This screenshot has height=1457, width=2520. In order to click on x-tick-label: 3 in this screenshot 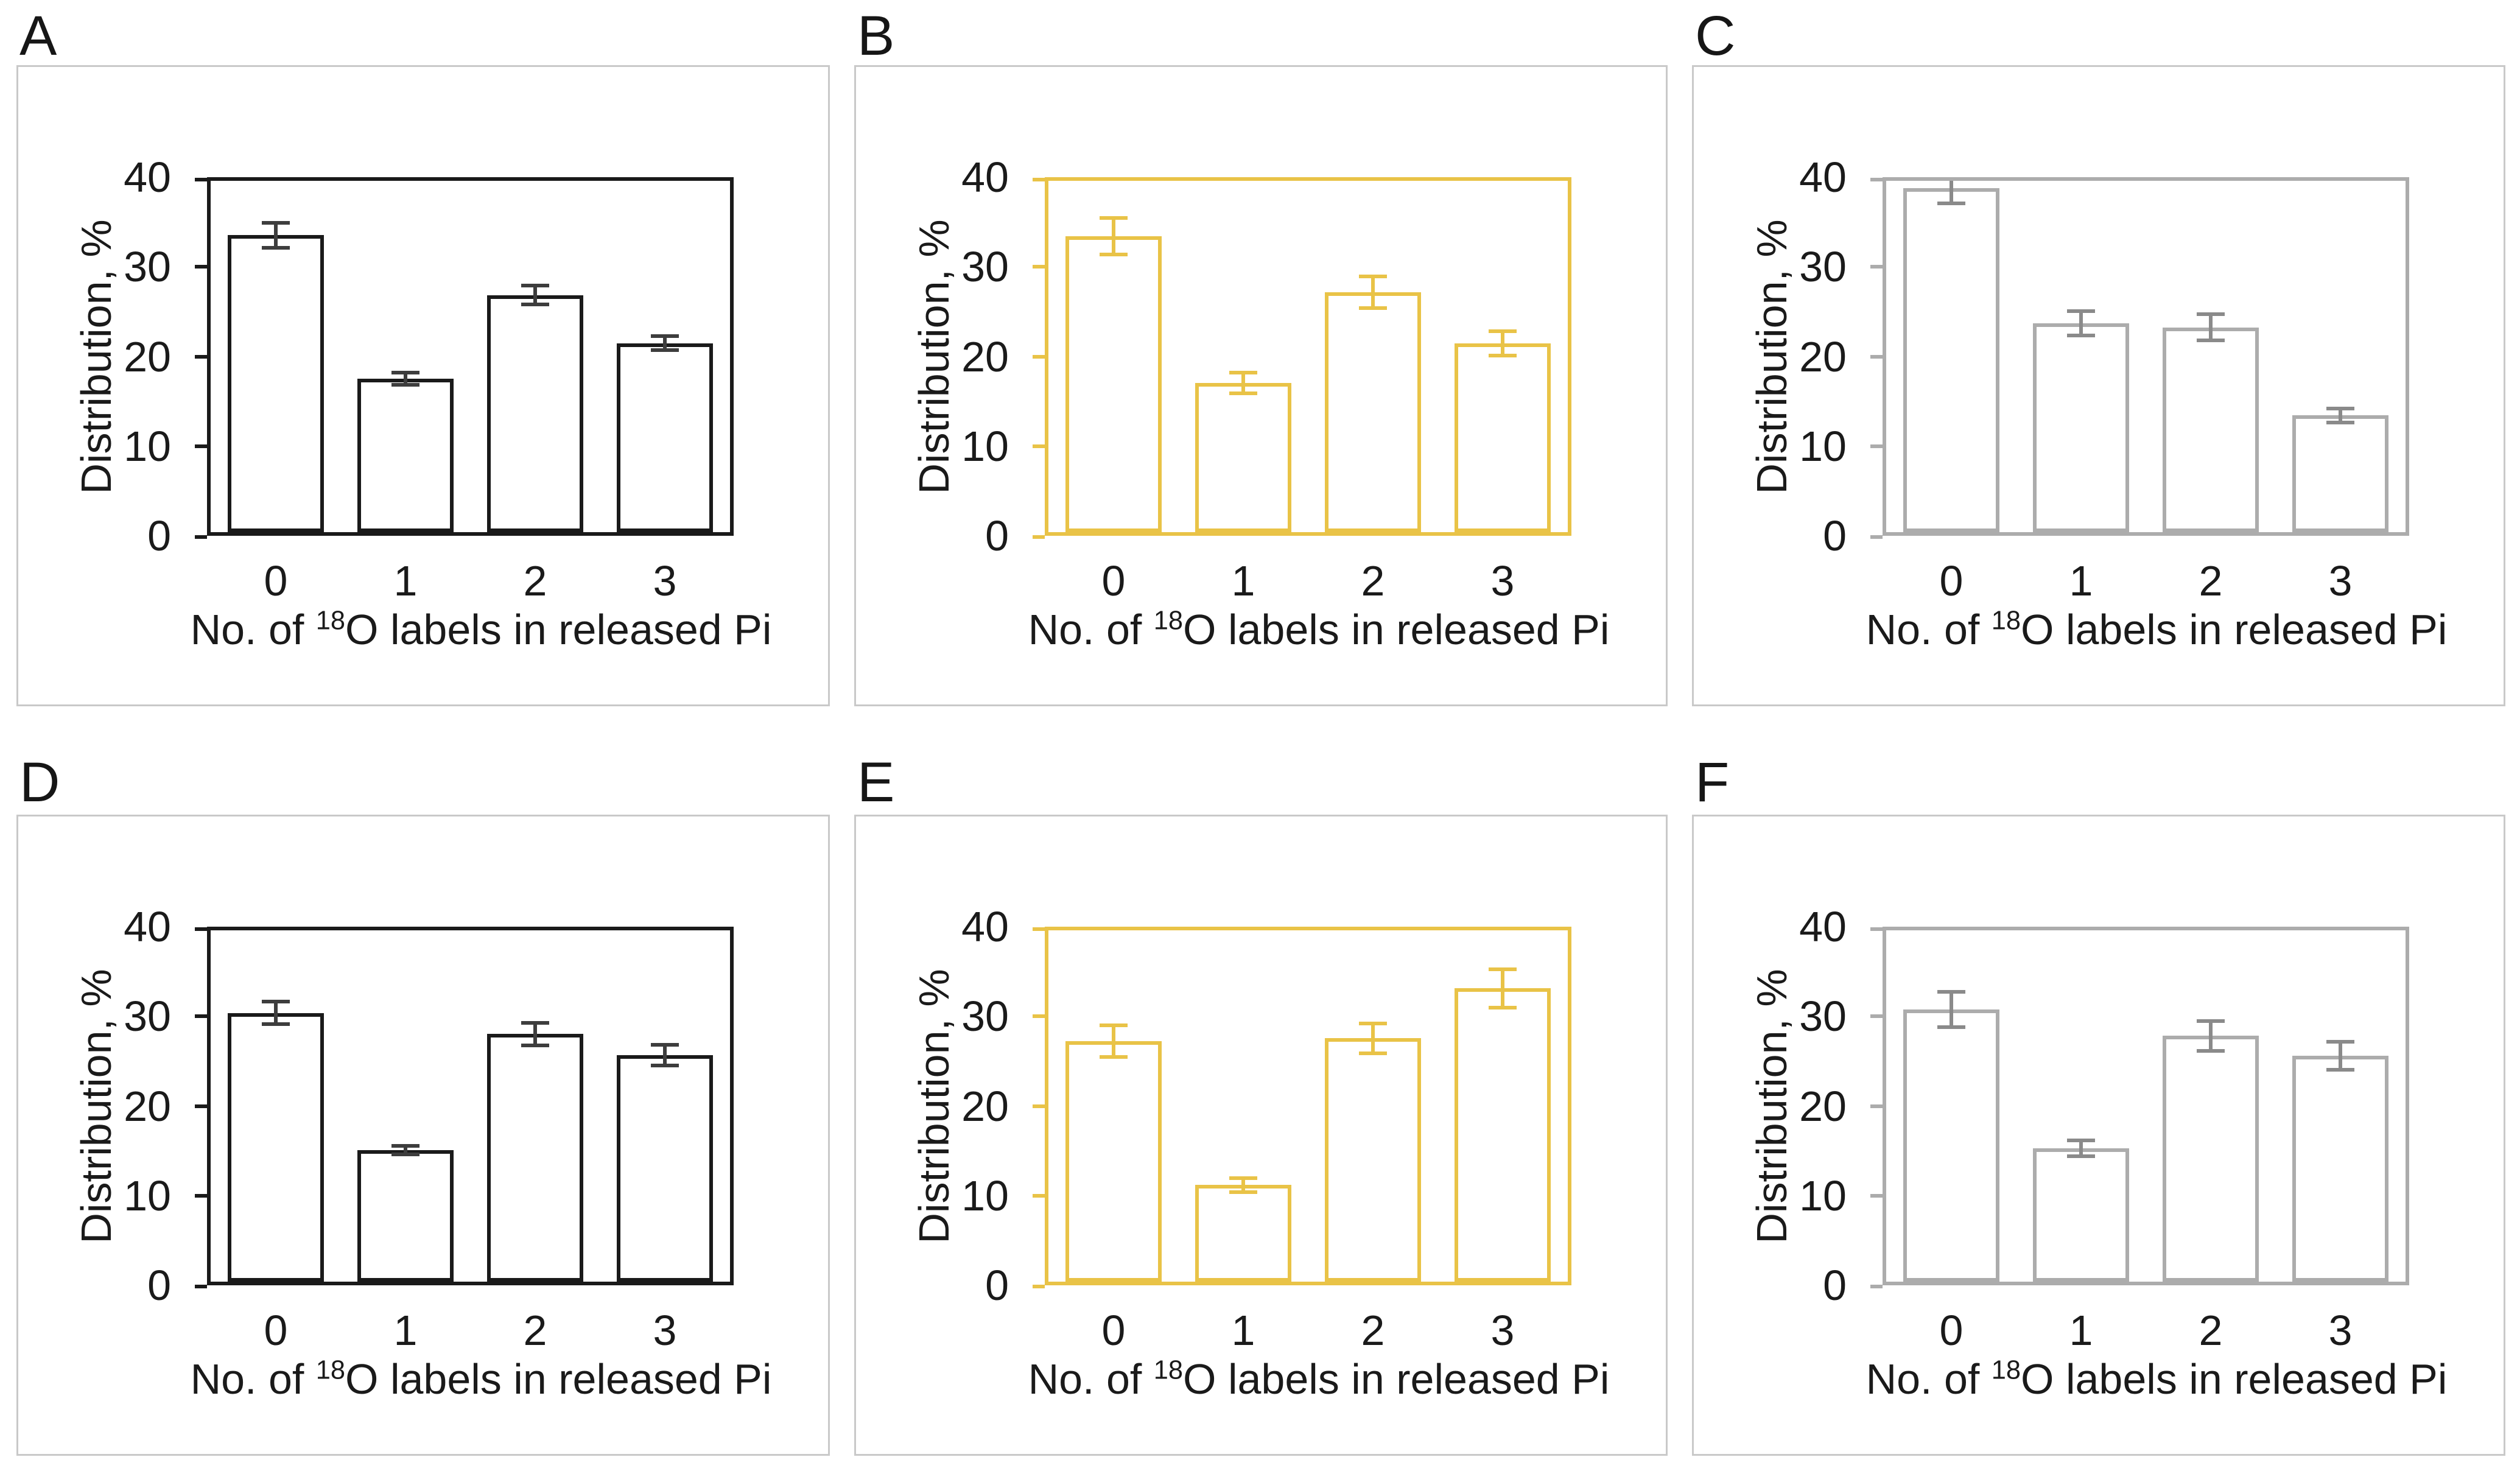, I will do `click(1502, 1331)`.